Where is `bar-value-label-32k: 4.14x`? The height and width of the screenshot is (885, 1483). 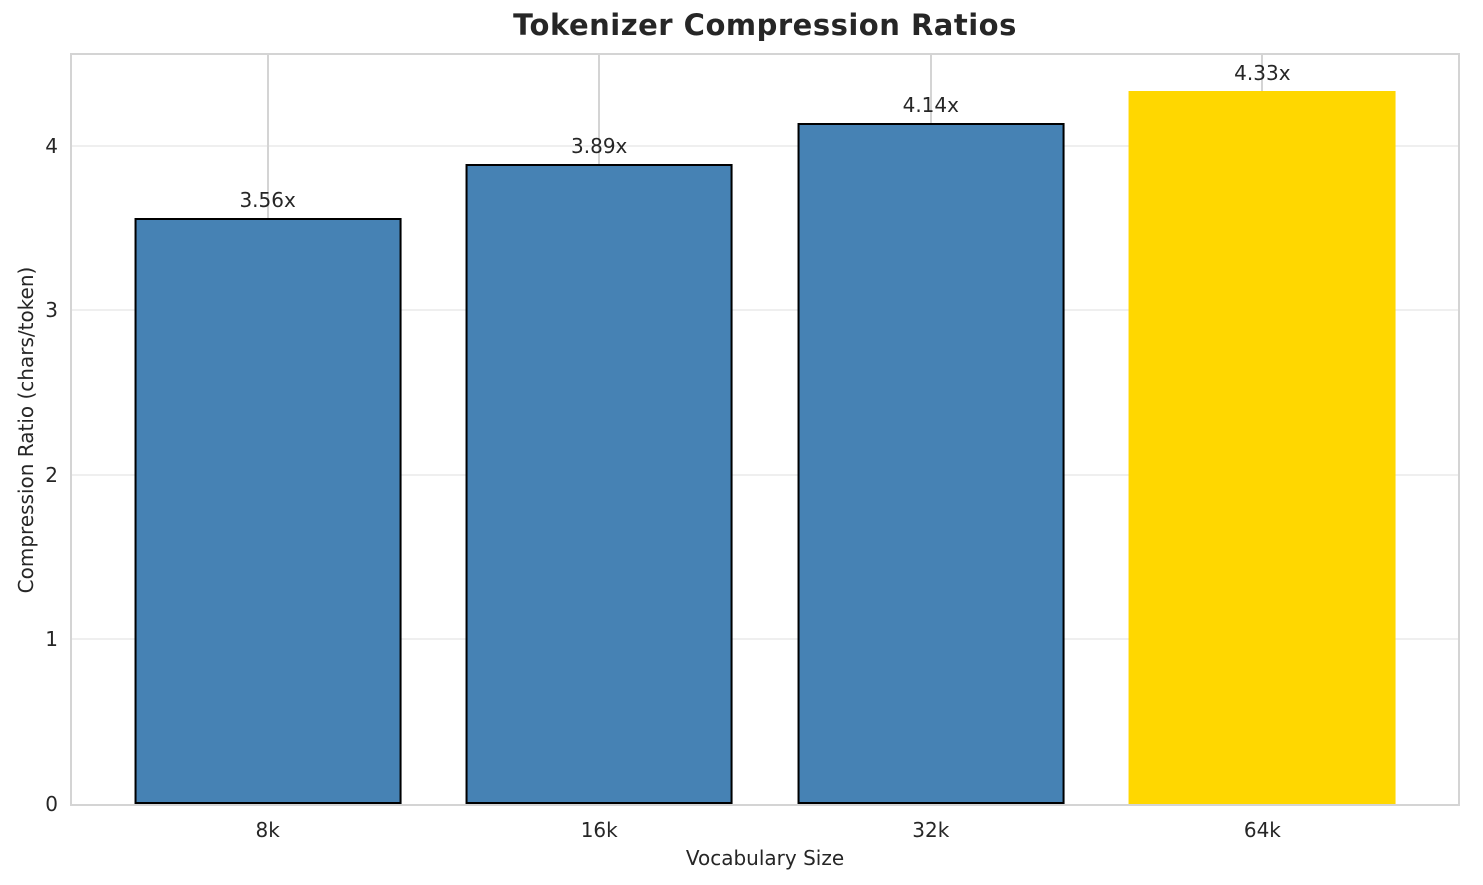
bar-value-label-32k: 4.14x is located at coordinates (930, 104).